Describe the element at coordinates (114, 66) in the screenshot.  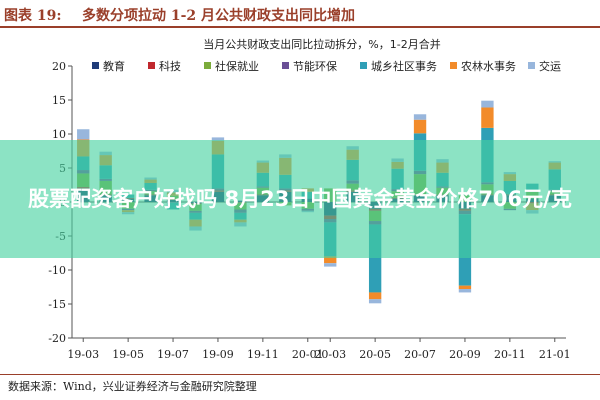
I see `legend-label-0: 教育` at that location.